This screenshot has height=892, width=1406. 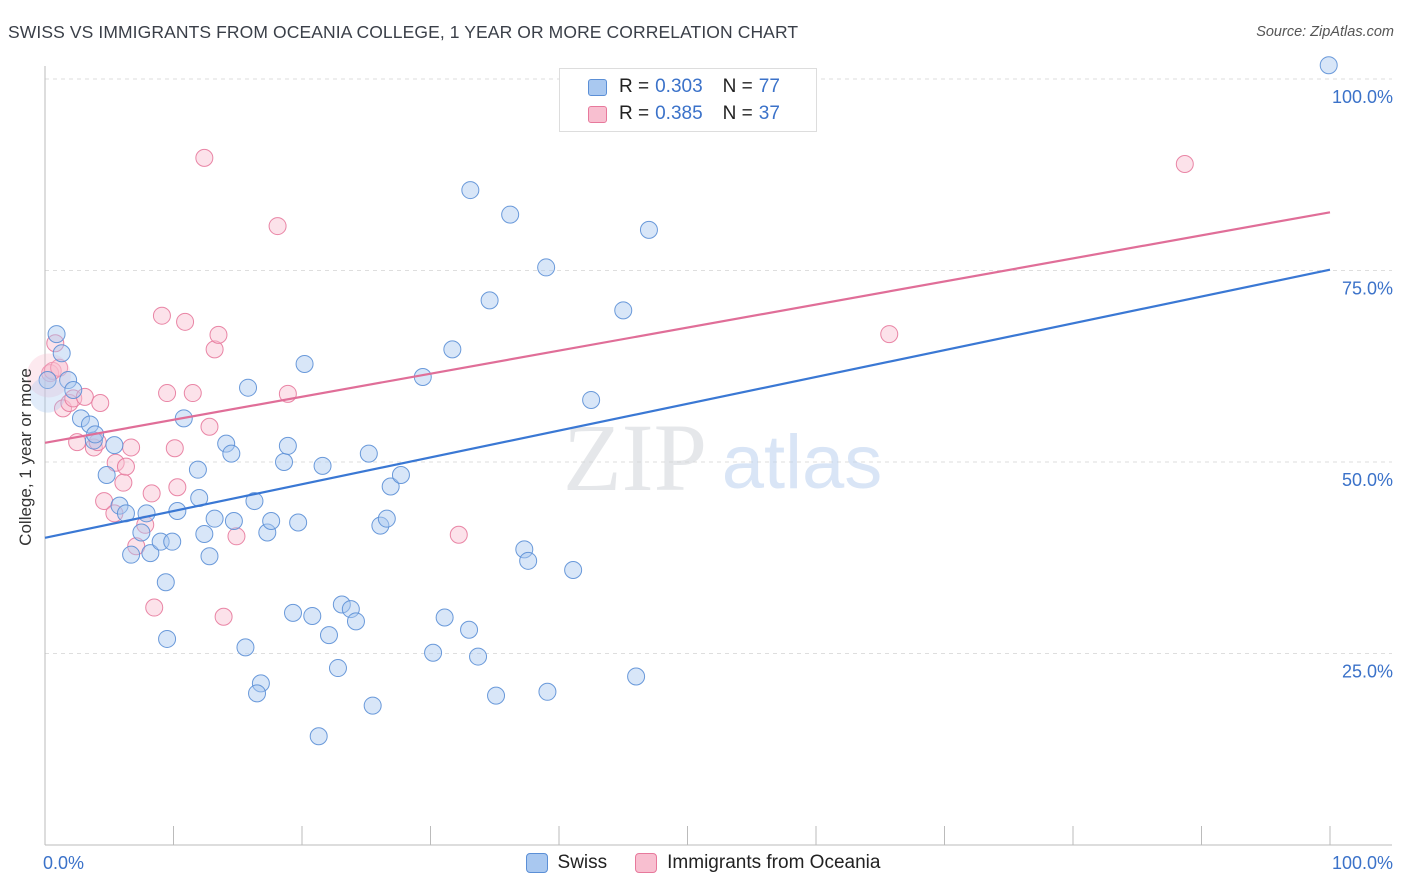 I want to click on legend-row-oceania: R = 0.385 N = 37, so click(x=684, y=114).